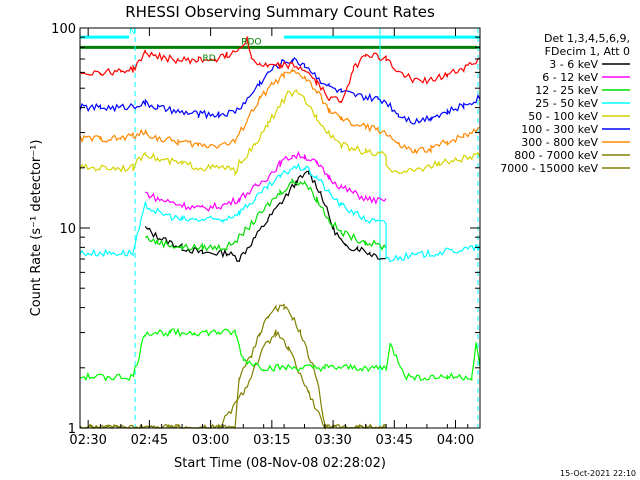 Image resolution: width=640 pixels, height=480 pixels. Describe the element at coordinates (556, 155) in the screenshot. I see `legend-label-7: 800 - 7000 keV` at that location.